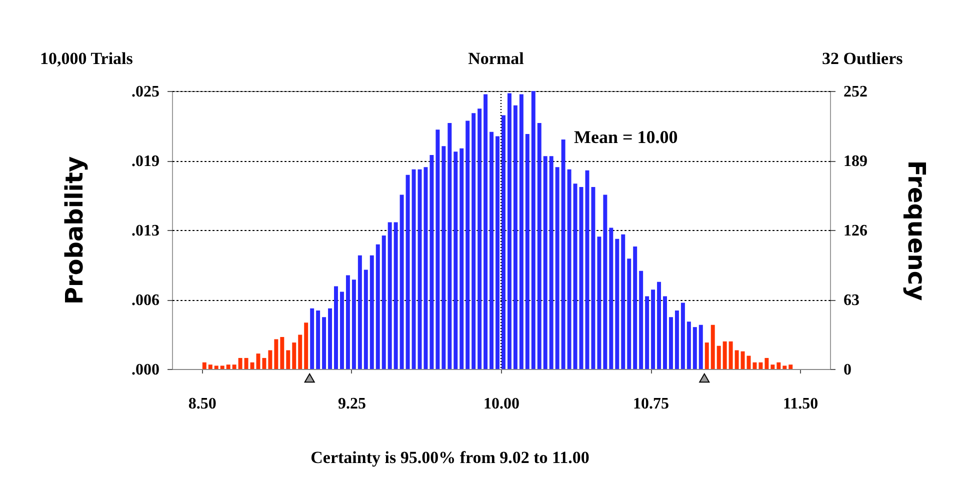  I want to click on y2-tick-label: 0, so click(848, 370).